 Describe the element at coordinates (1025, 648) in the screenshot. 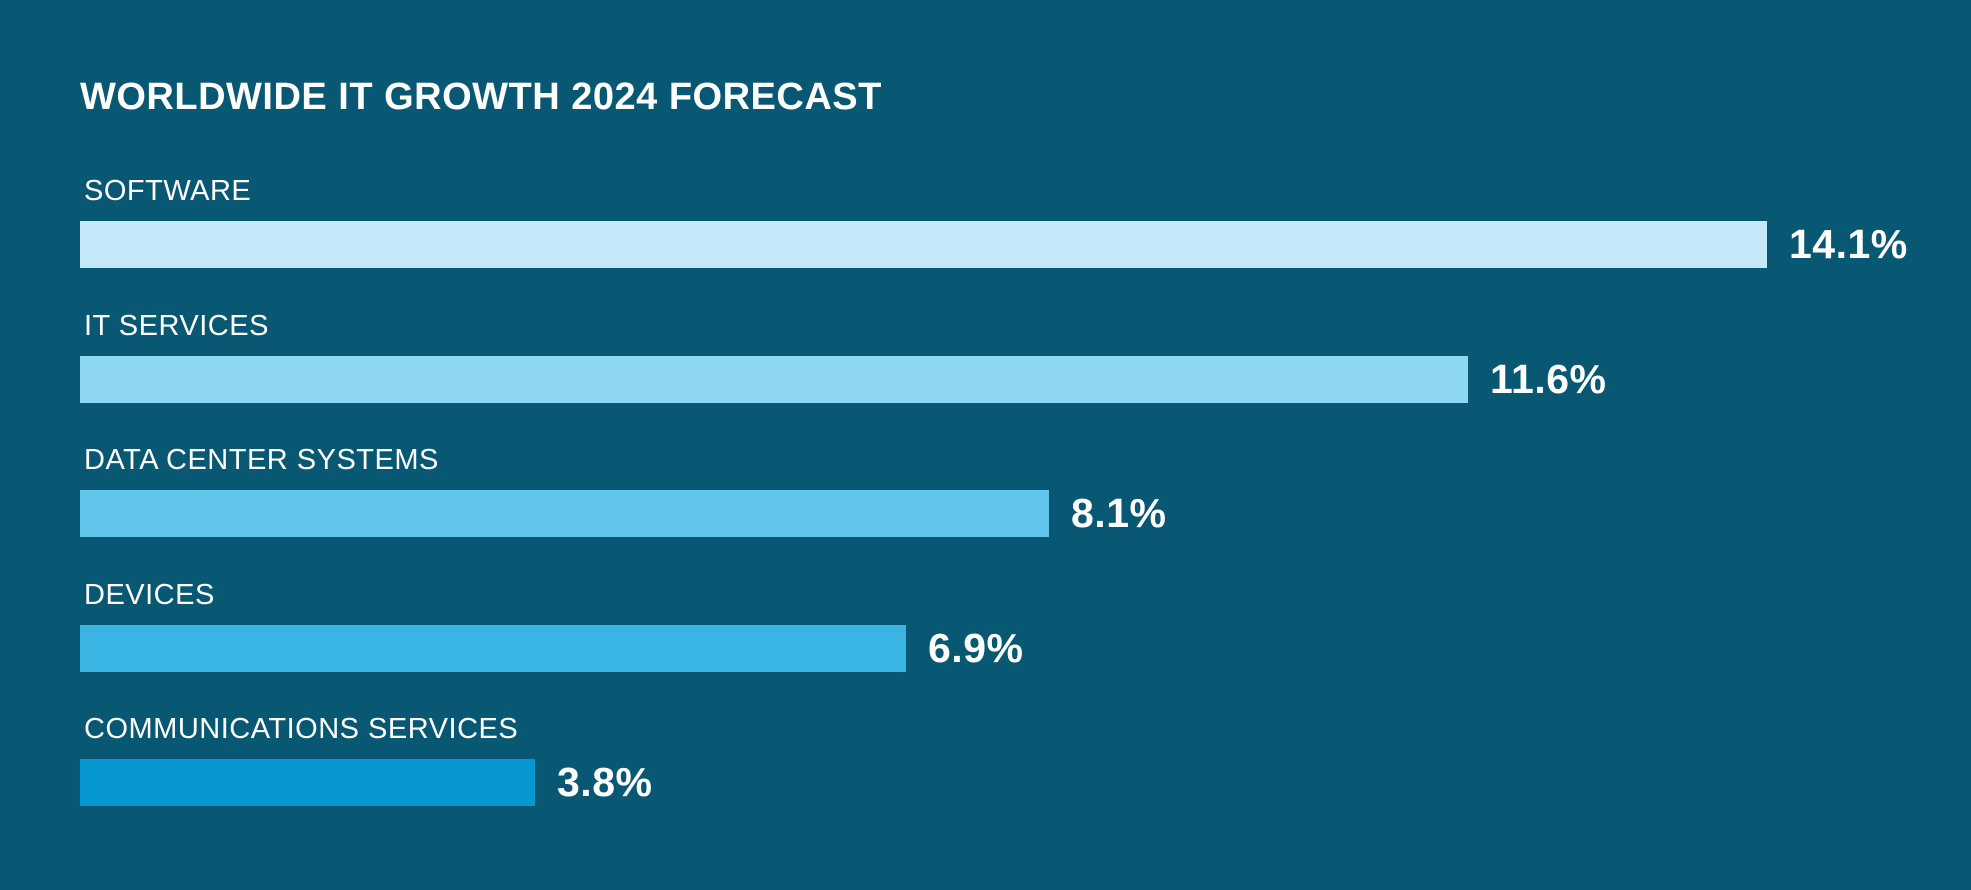

I see `bar-line: 6.9%` at that location.